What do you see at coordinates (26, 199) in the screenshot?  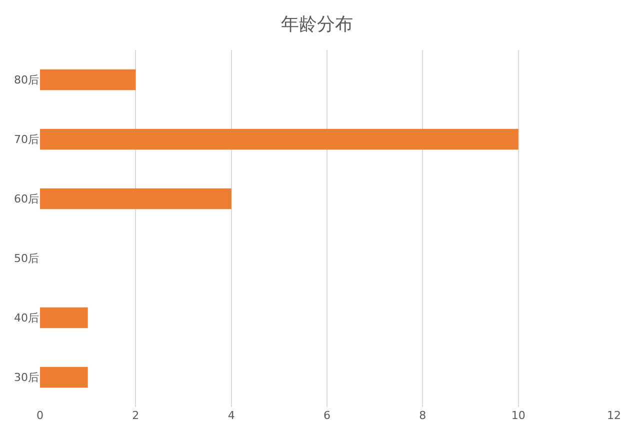 I see `y-tick-label: 60后` at bounding box center [26, 199].